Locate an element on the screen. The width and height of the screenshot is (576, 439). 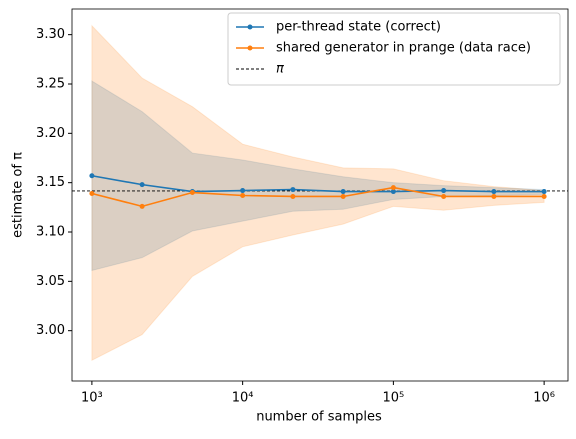
x-tick-label: 10⁴ is located at coordinates (243, 398).